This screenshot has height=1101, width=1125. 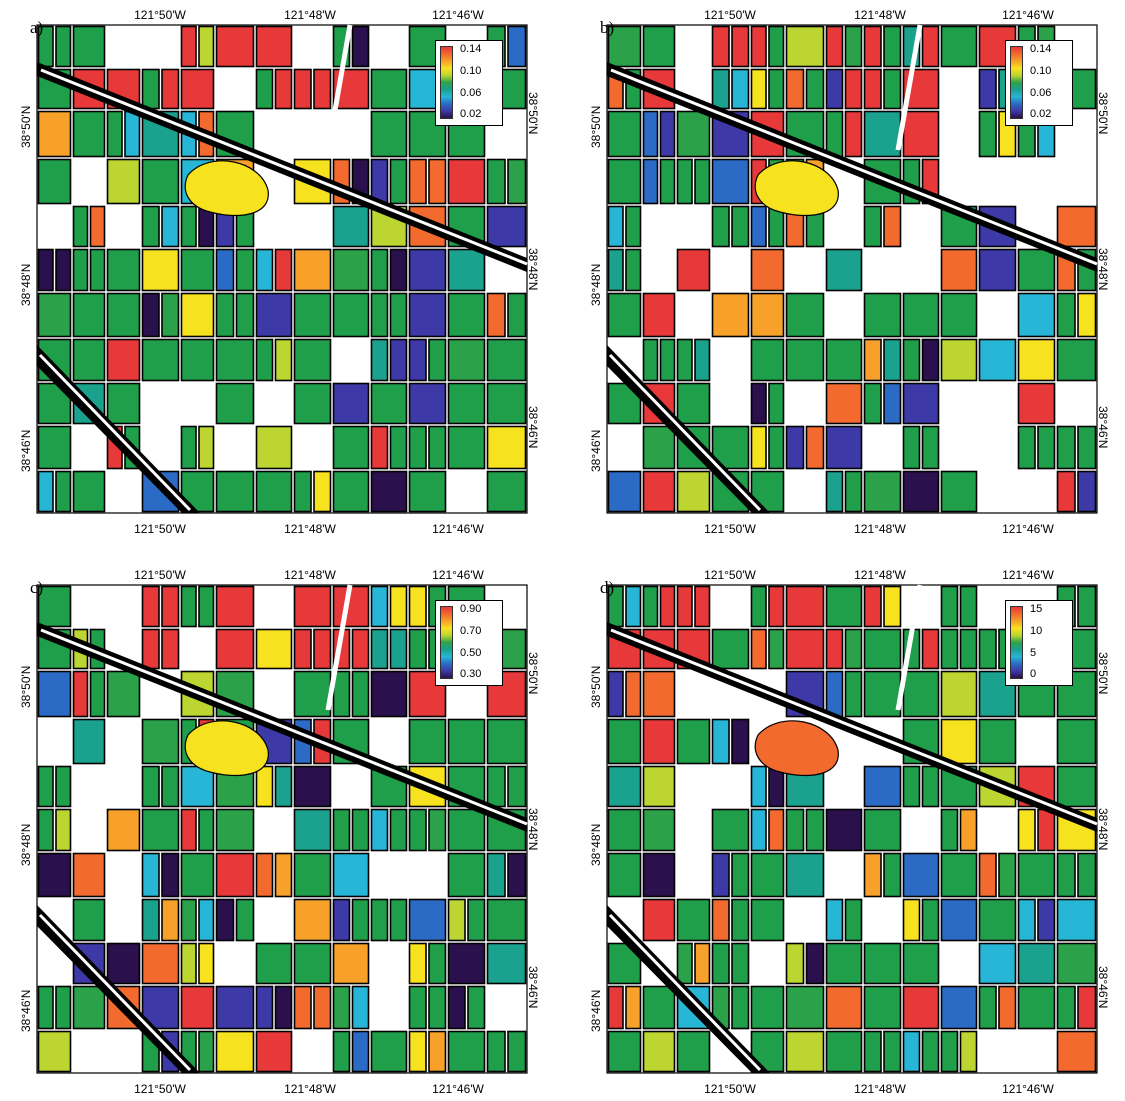 I want to click on legend-value: 10, so click(x=1036, y=631).